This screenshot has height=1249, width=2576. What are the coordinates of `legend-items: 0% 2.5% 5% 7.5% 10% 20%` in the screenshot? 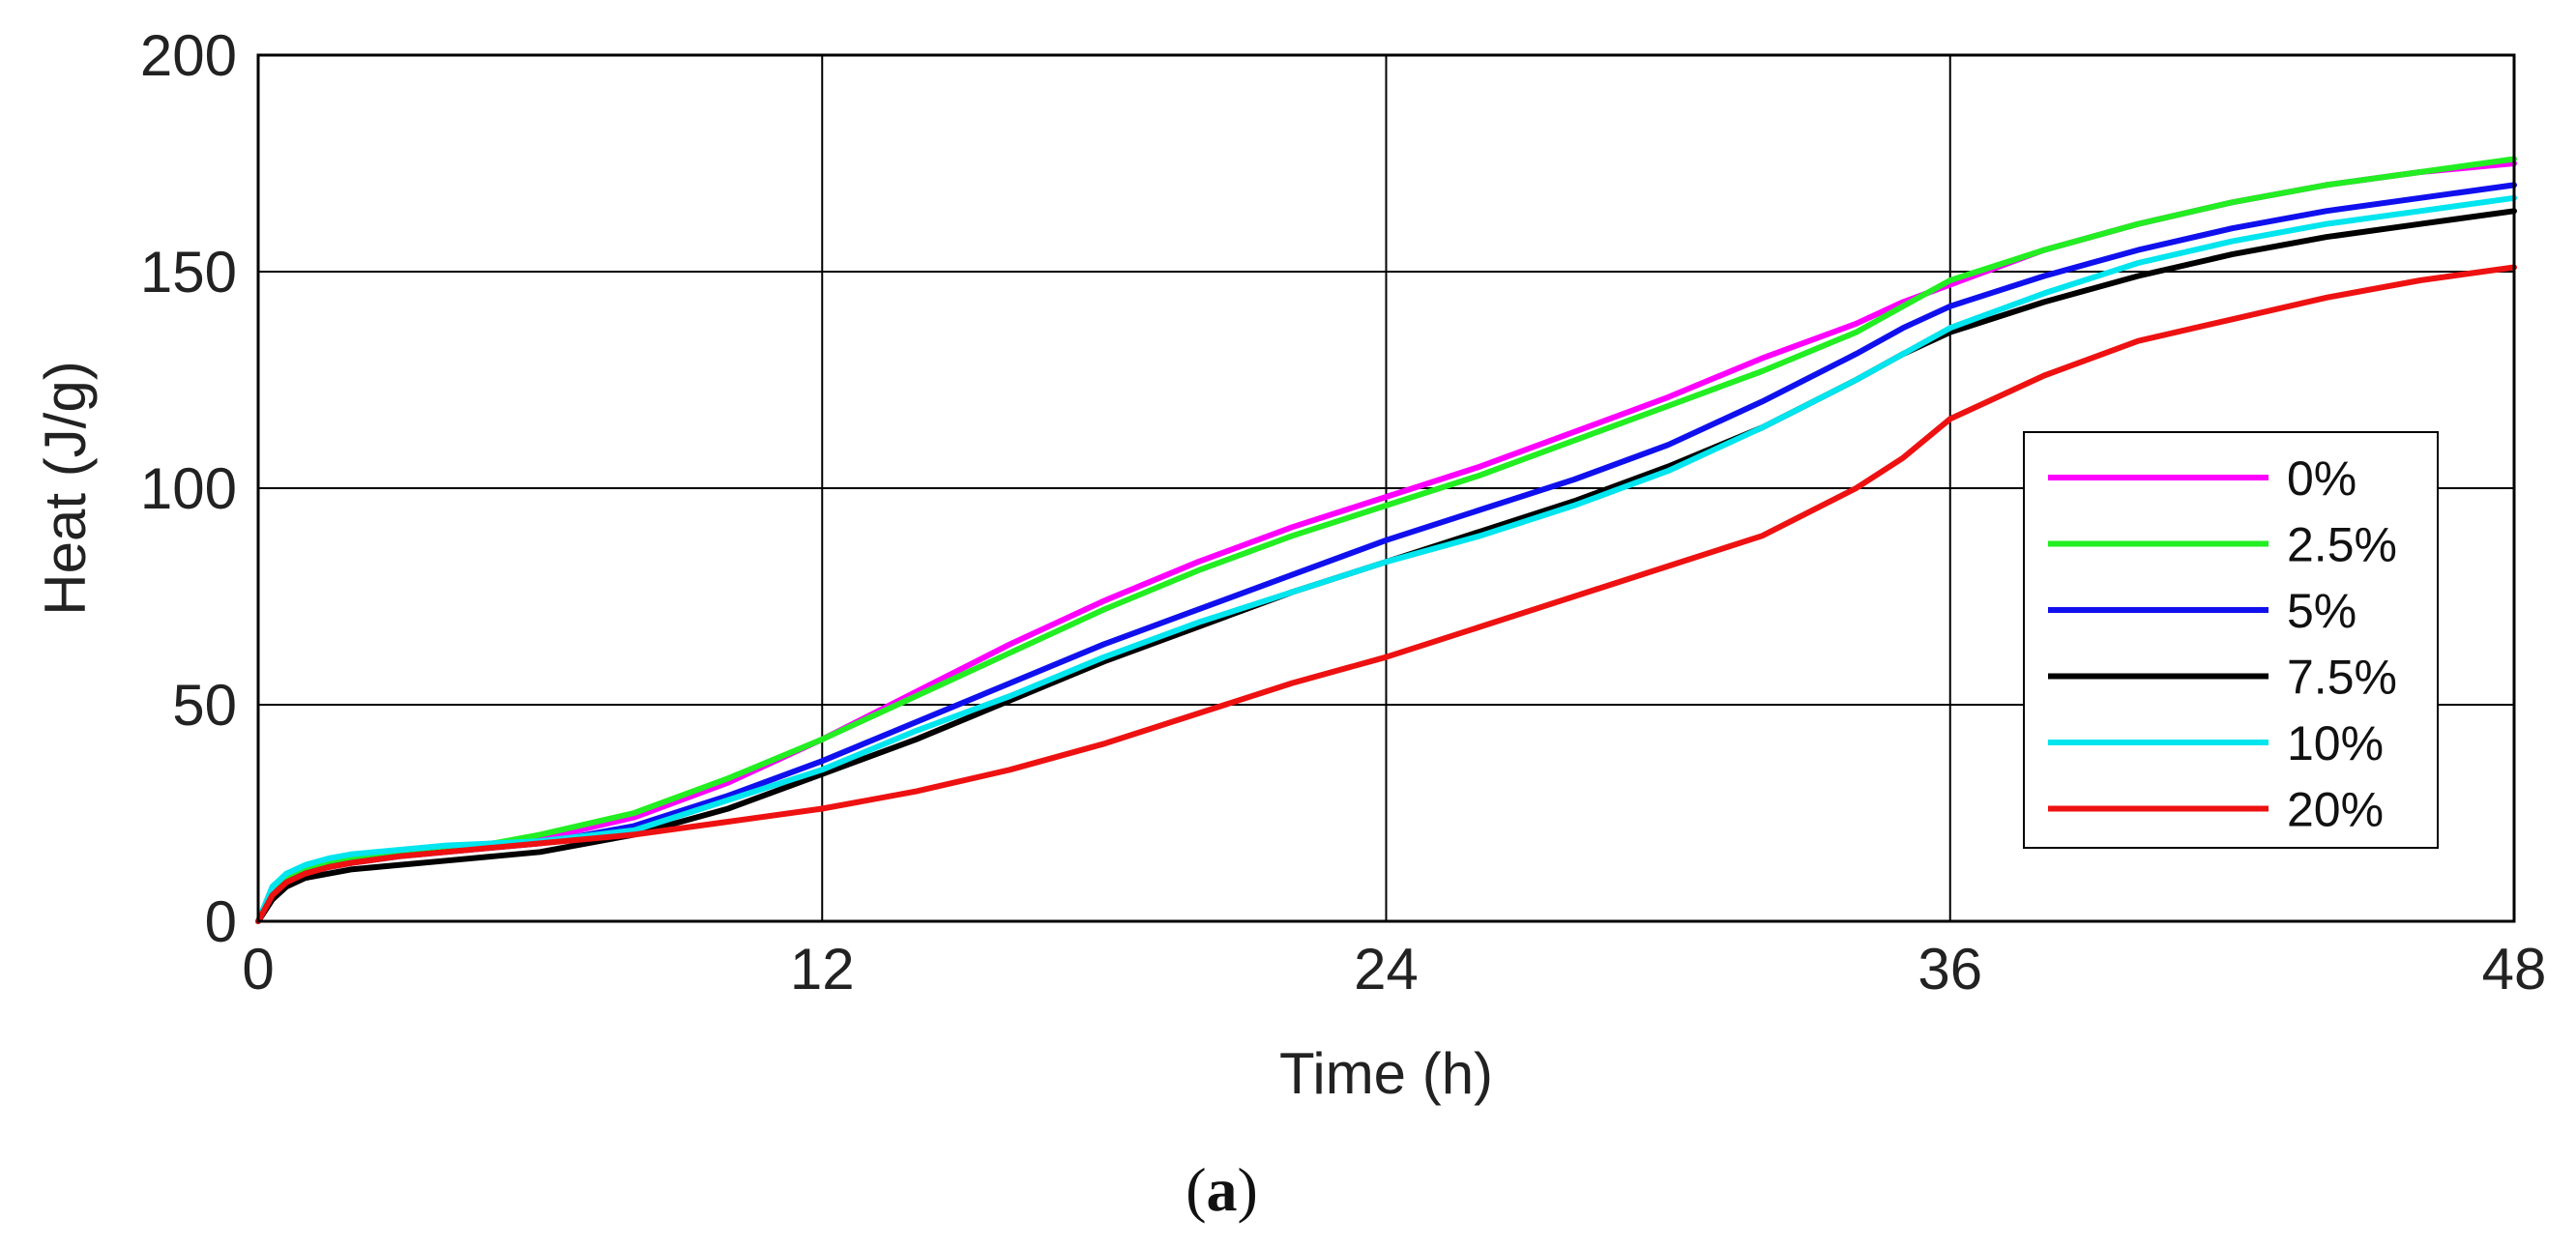 It's located at (2222, 644).